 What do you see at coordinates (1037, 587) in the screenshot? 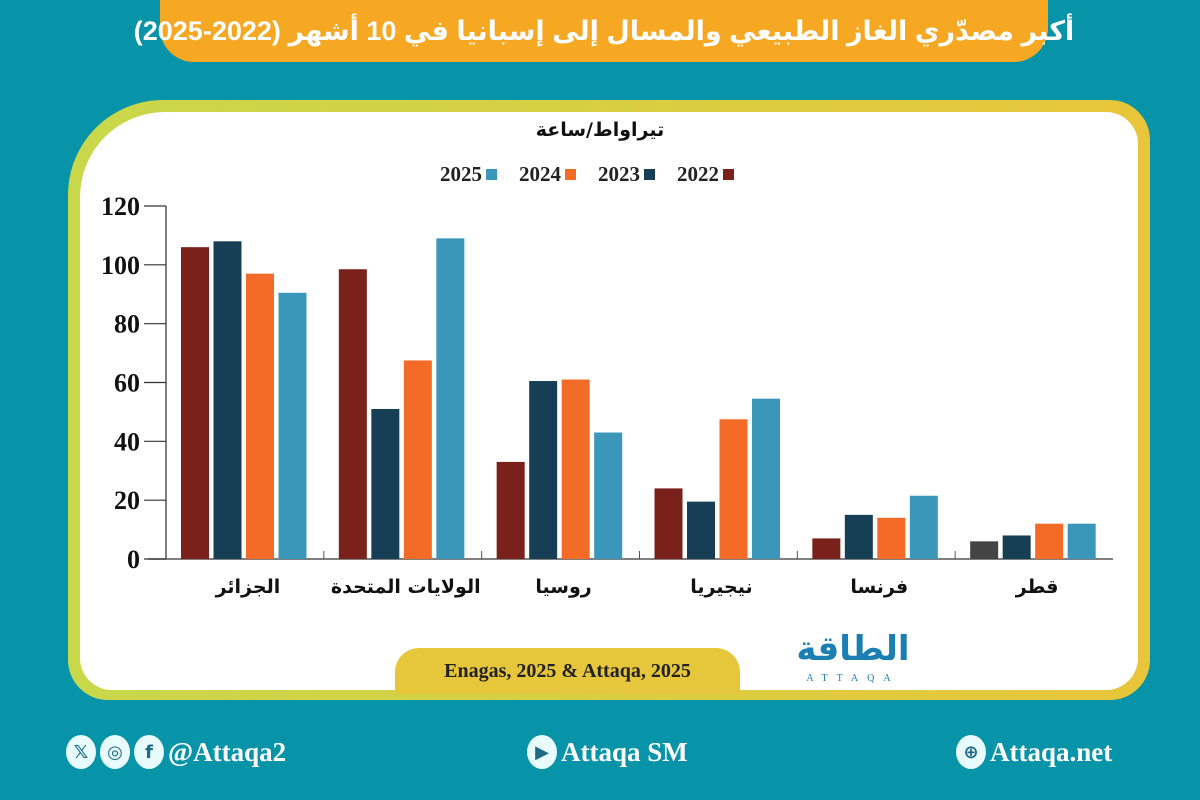
I see `x-category-label: قطر` at bounding box center [1037, 587].